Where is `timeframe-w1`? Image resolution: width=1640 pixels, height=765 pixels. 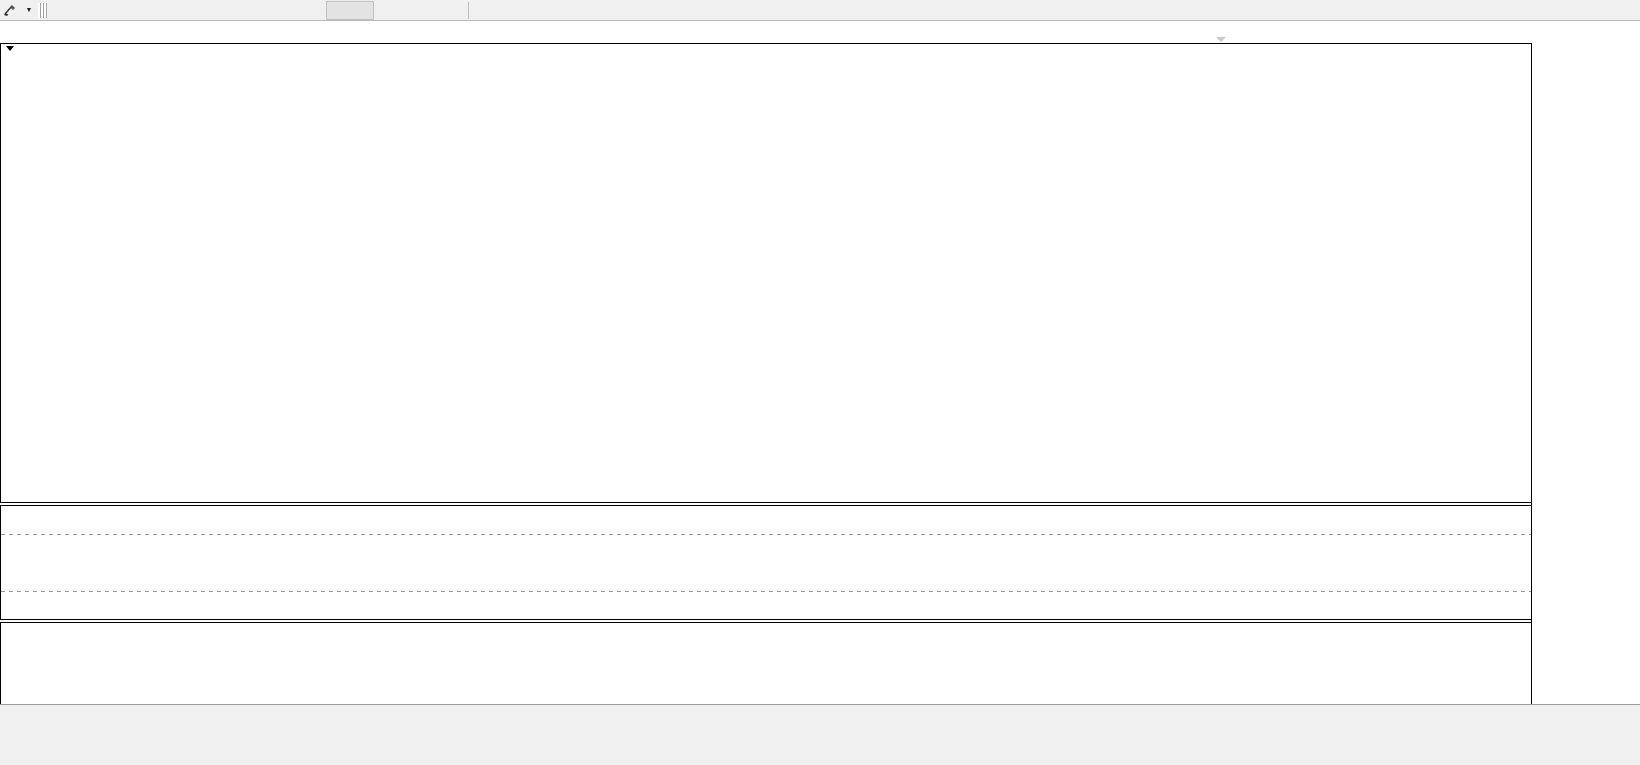 timeframe-w1 is located at coordinates (397, 10).